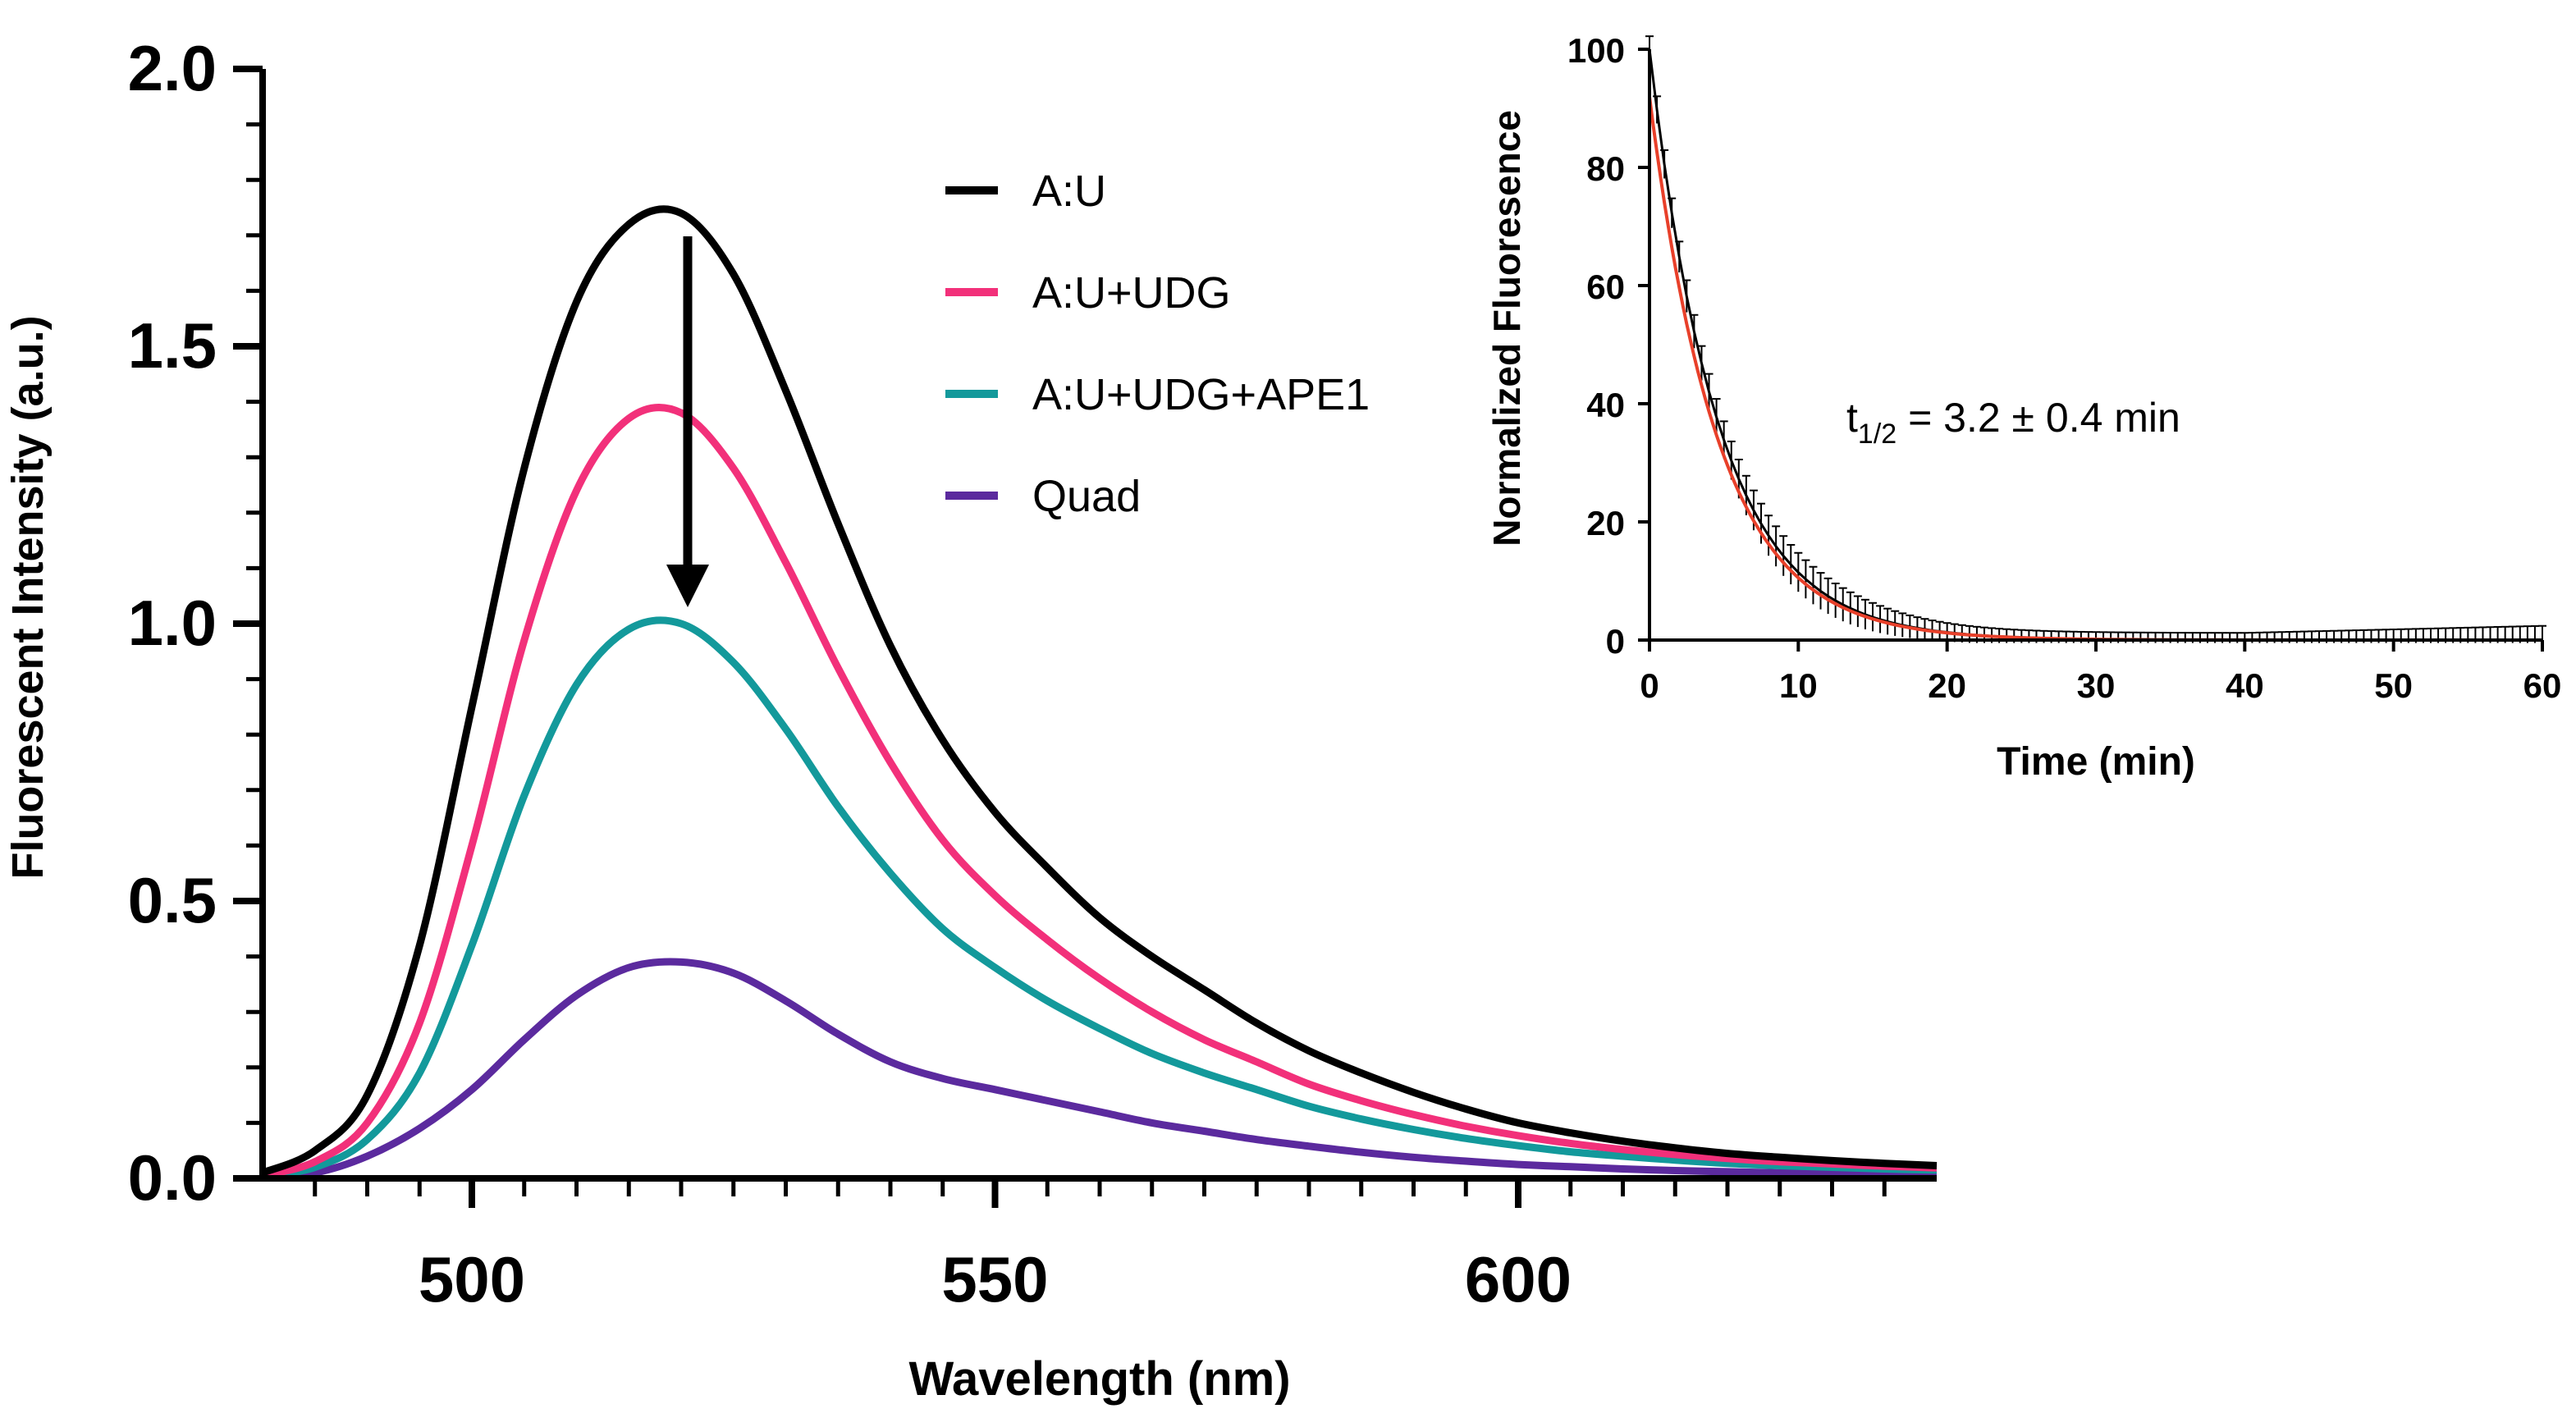 The image size is (2576, 1427). What do you see at coordinates (2095, 339) in the screenshot?
I see `inset-data-series` at bounding box center [2095, 339].